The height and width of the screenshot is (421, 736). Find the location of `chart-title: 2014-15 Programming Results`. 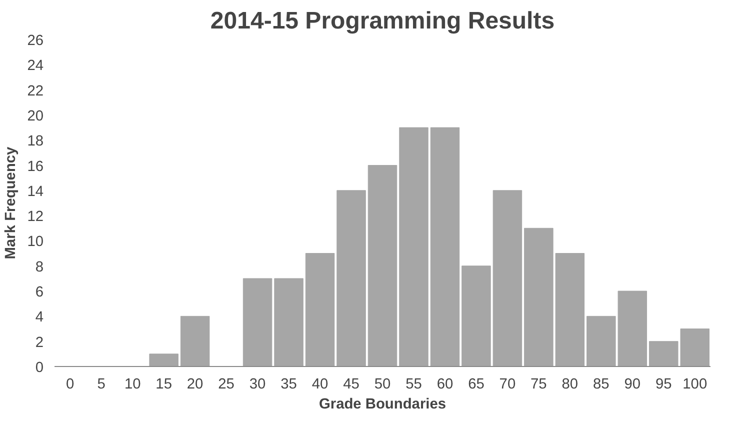

chart-title: 2014-15 Programming Results is located at coordinates (382, 21).